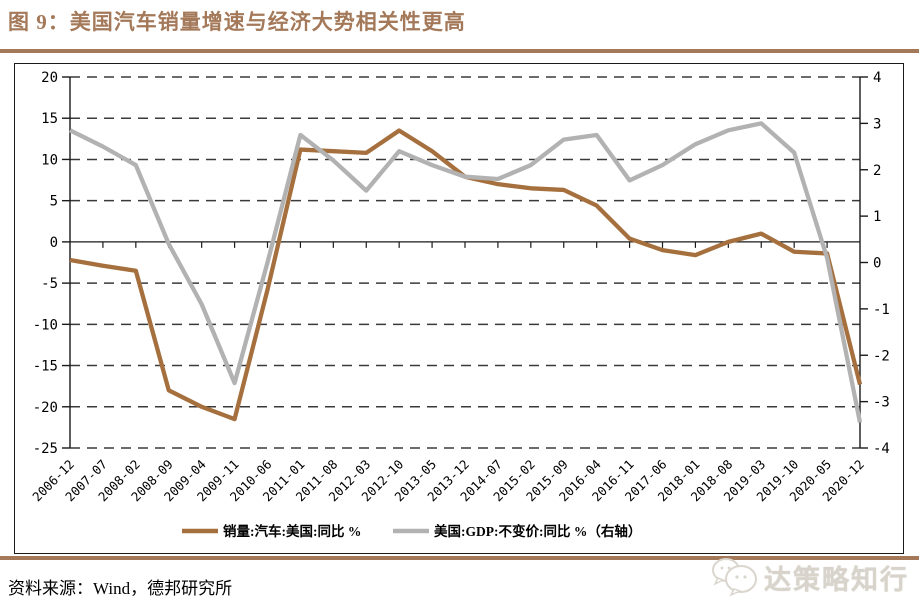  I want to click on left-axis-label: 20, so click(49, 78).